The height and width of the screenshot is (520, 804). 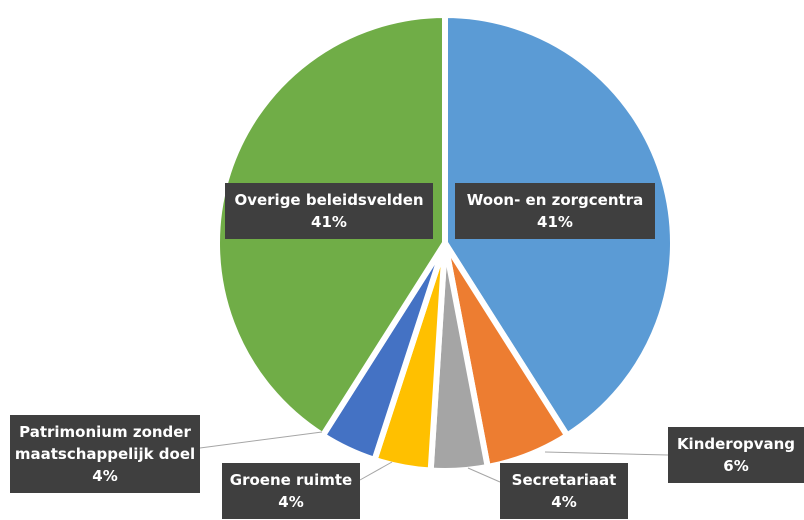 I want to click on label-name: Kinderopvang, so click(x=736, y=444).